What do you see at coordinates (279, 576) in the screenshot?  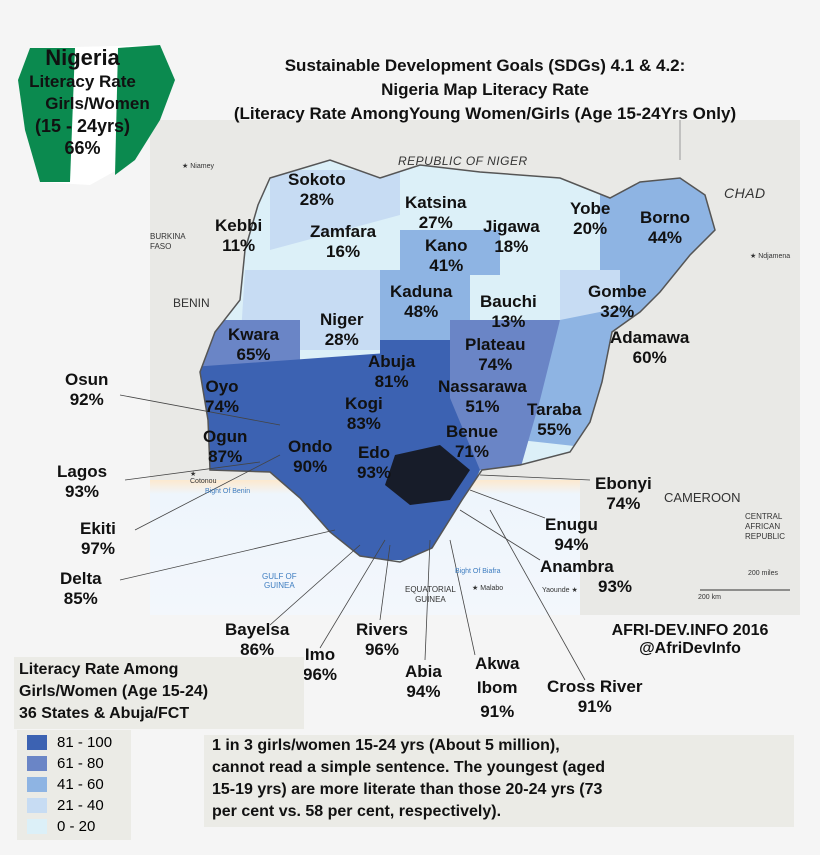 I see `gulf-1: GULF OF` at bounding box center [279, 576].